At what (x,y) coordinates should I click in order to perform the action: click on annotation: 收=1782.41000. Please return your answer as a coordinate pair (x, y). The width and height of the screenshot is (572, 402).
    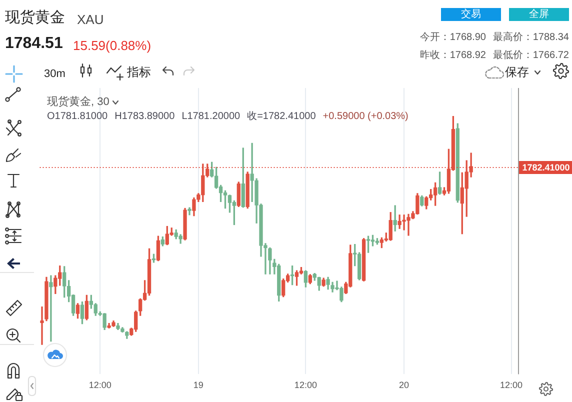
    Looking at the image, I should click on (281, 116).